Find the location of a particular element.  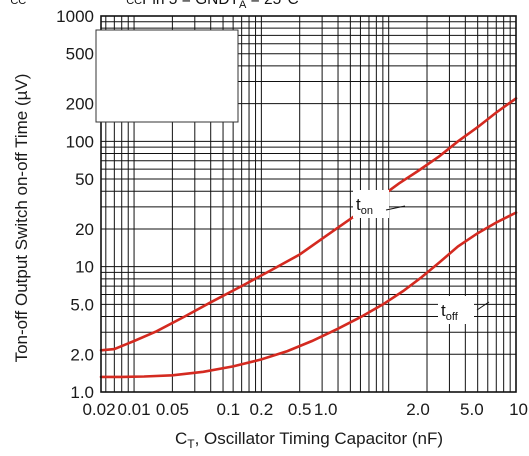

x-tick-label: 0.01 is located at coordinates (134, 409).